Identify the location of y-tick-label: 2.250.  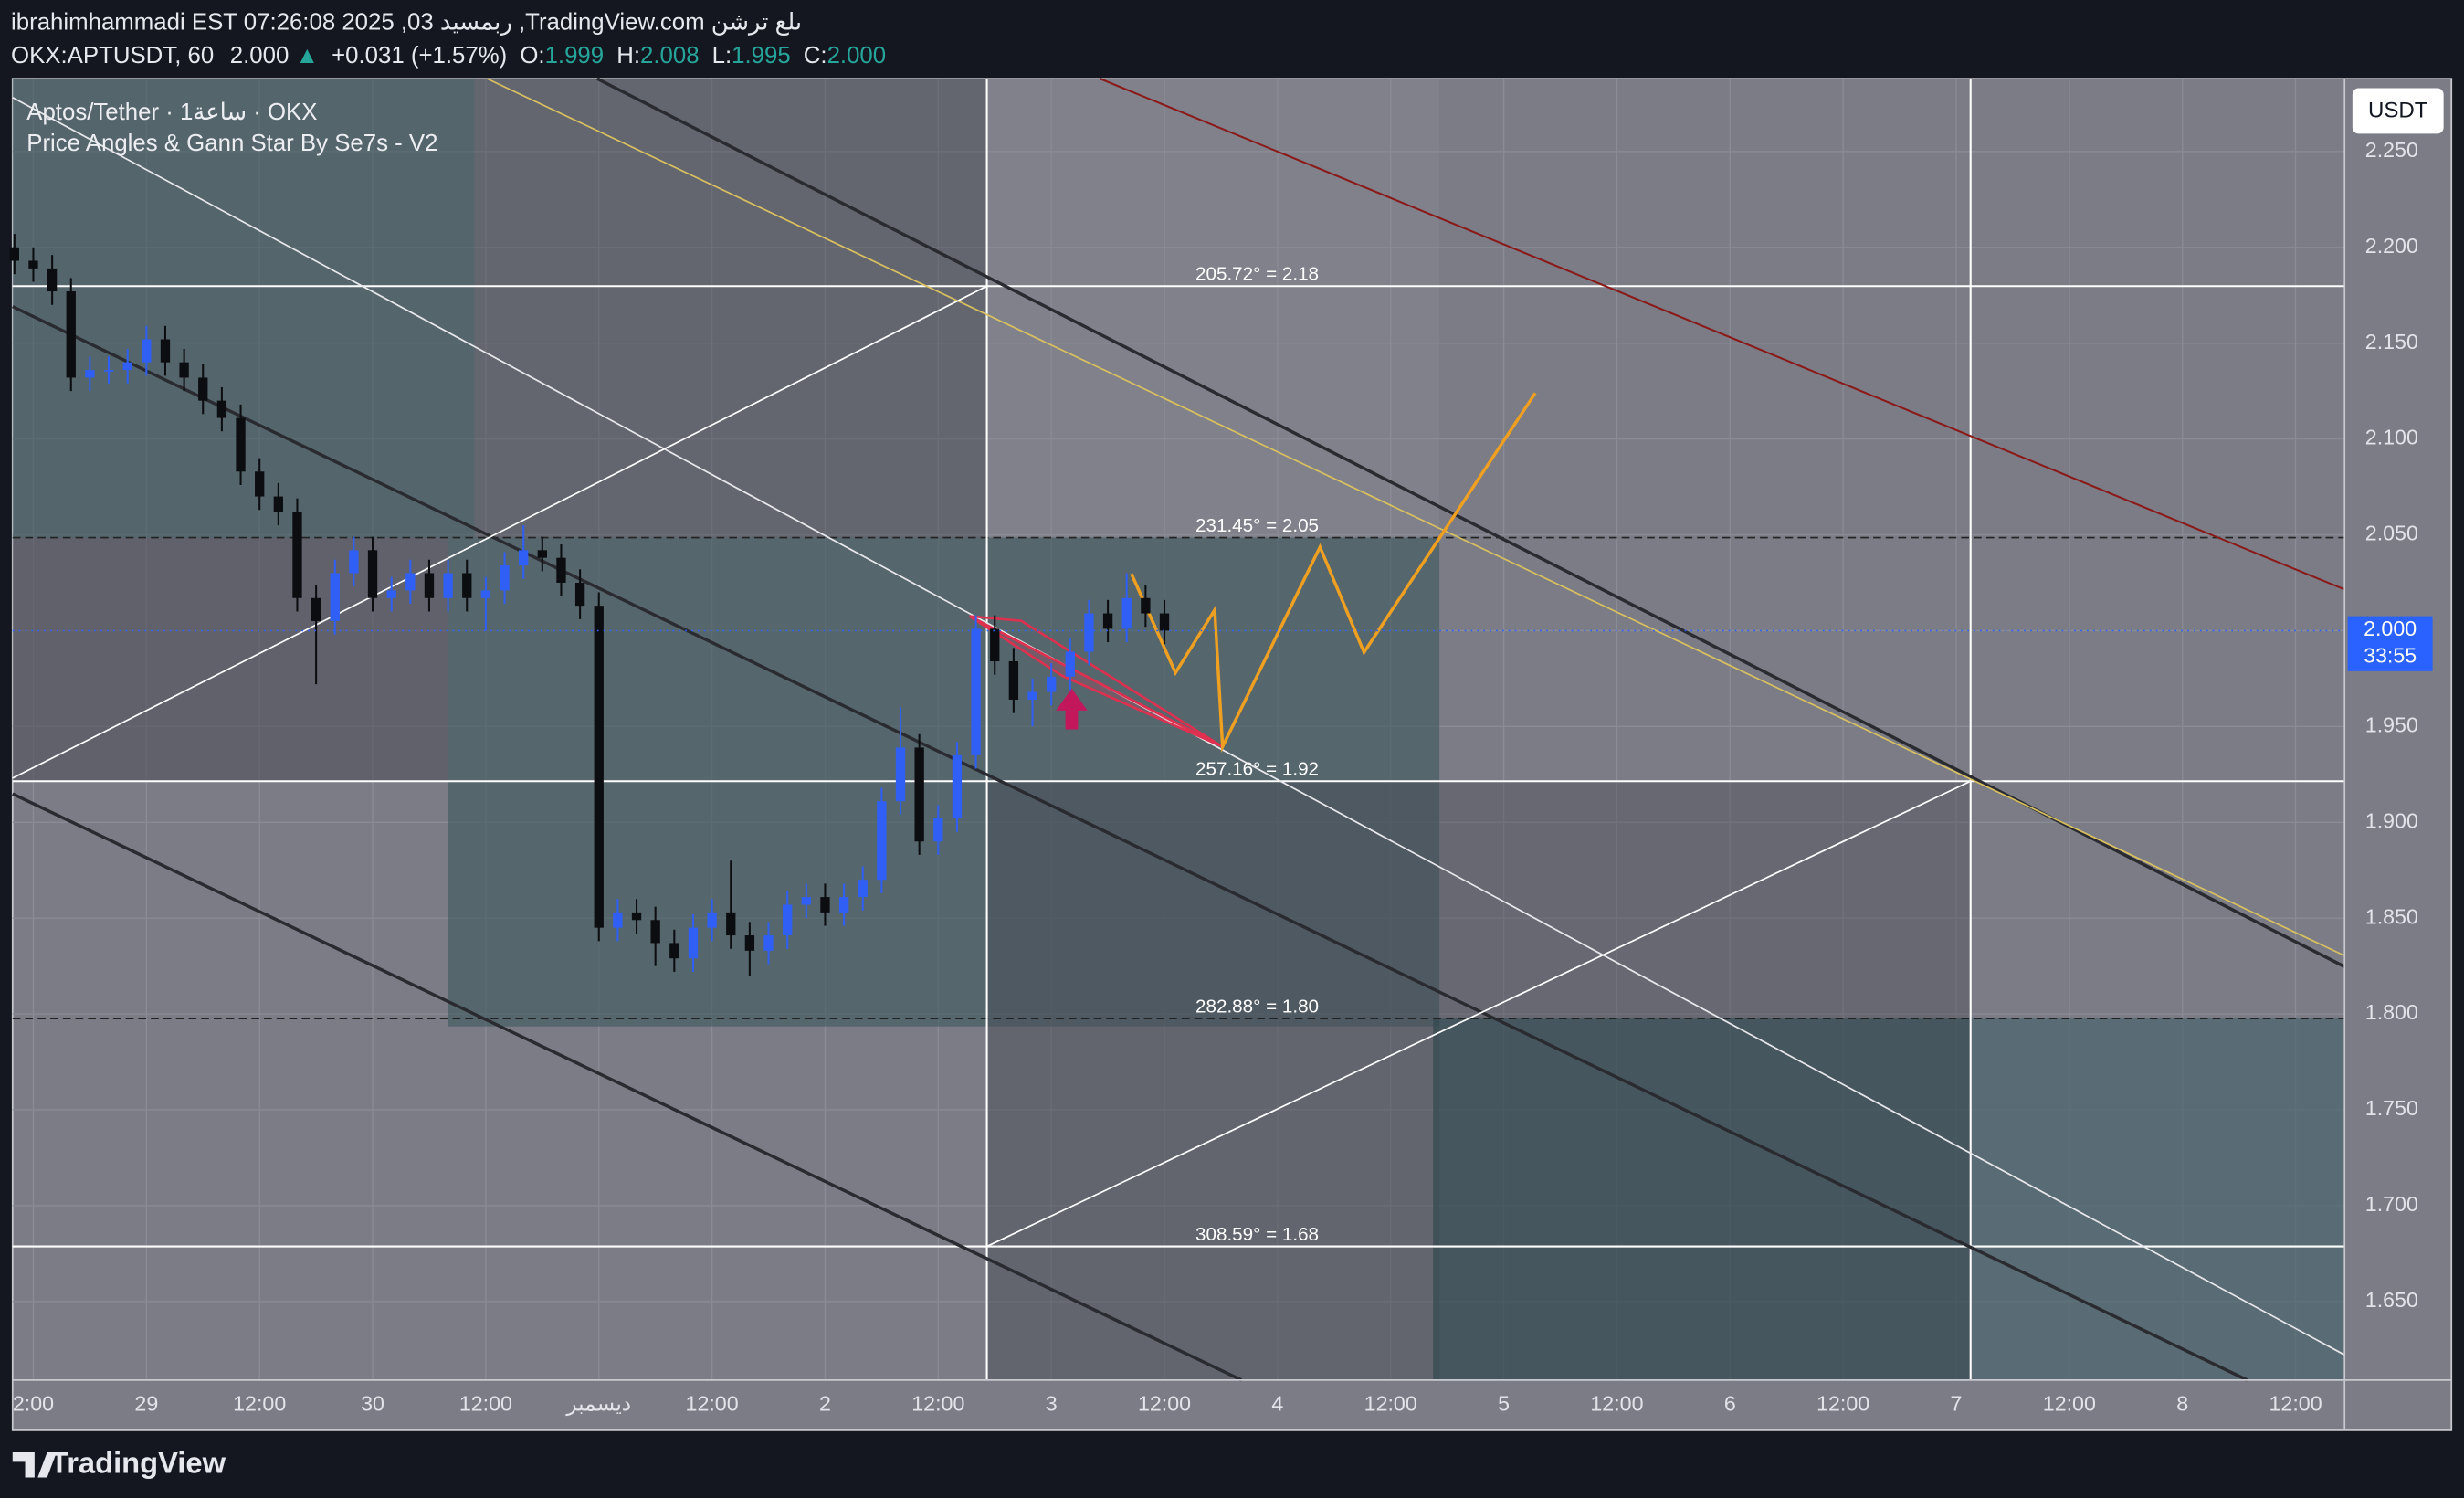
(2392, 150).